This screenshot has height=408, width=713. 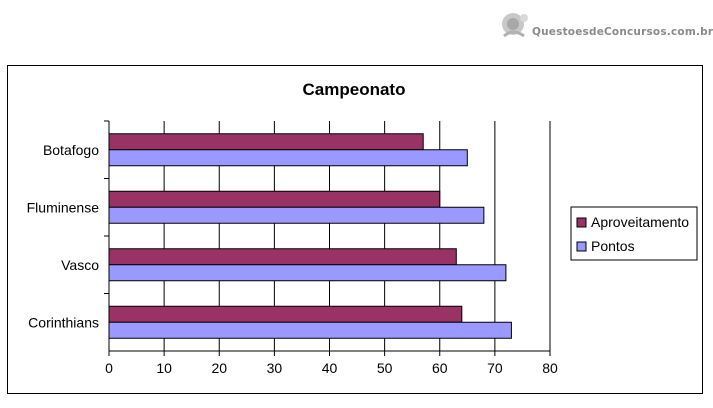 I want to click on bar-pontos-botafogo, so click(x=288, y=158).